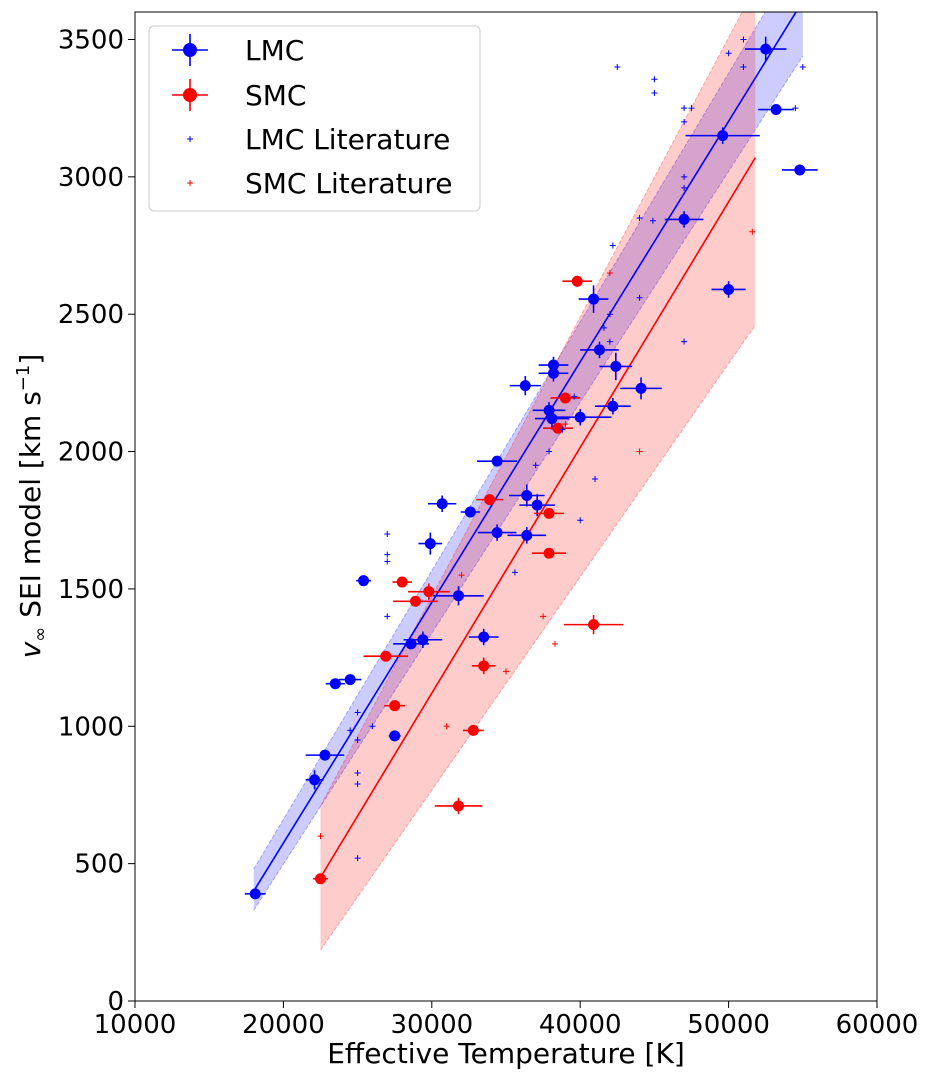 This screenshot has height=1080, width=936. Describe the element at coordinates (91, 315) in the screenshot. I see `y-tick-label: 2500` at that location.